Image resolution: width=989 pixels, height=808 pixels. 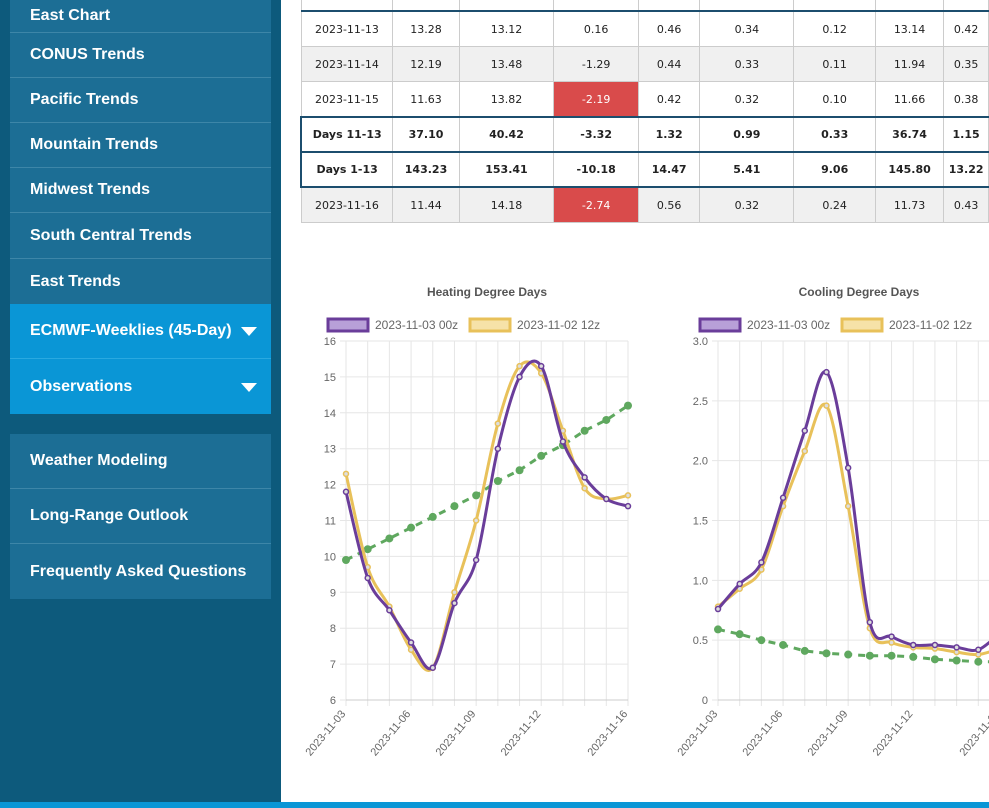 I want to click on sidebar-item-label: Observations, so click(x=81, y=386).